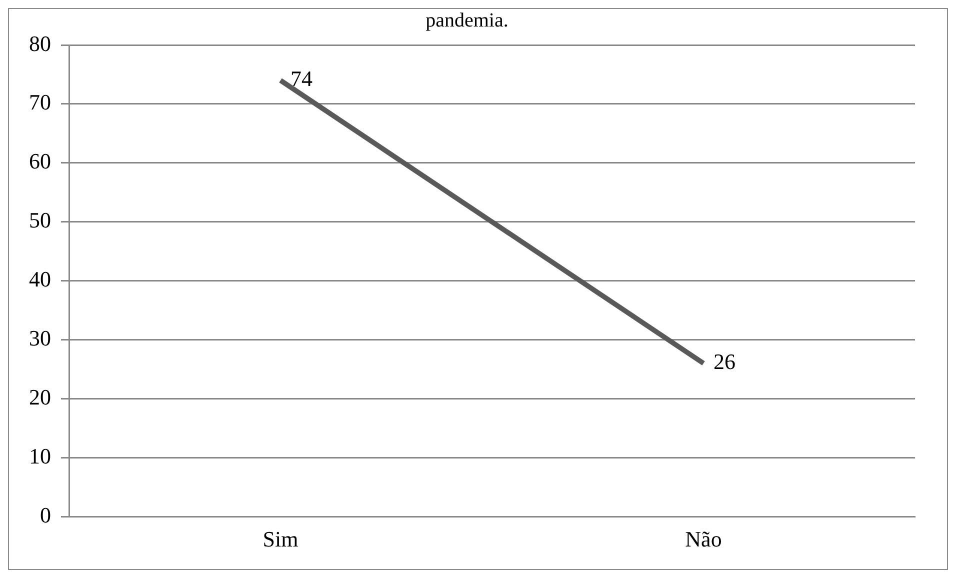  Describe the element at coordinates (301, 79) in the screenshot. I see `data-label: 74` at that location.